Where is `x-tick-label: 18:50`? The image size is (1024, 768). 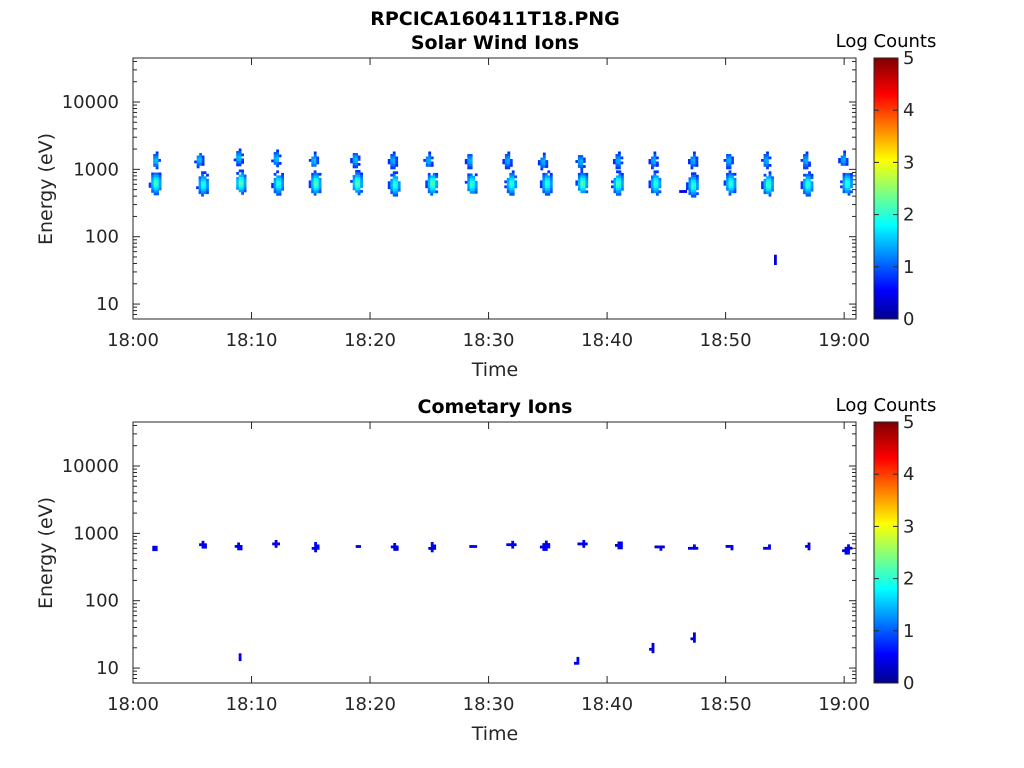
x-tick-label: 18:50 is located at coordinates (726, 340).